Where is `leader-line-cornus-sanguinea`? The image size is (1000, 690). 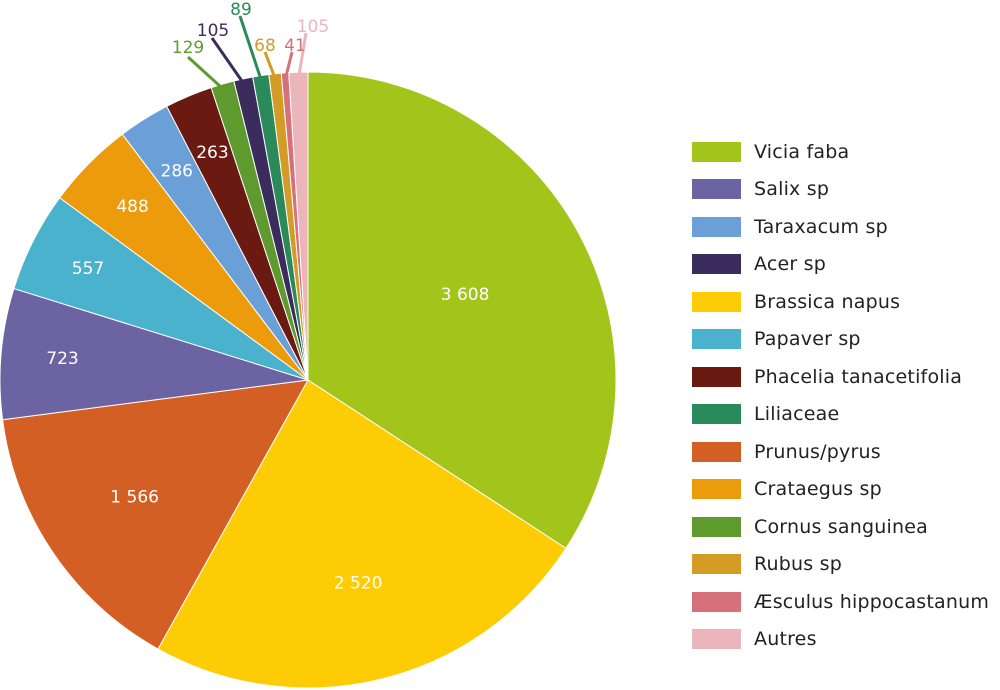
leader-line-cornus-sanguinea is located at coordinates (206, 73).